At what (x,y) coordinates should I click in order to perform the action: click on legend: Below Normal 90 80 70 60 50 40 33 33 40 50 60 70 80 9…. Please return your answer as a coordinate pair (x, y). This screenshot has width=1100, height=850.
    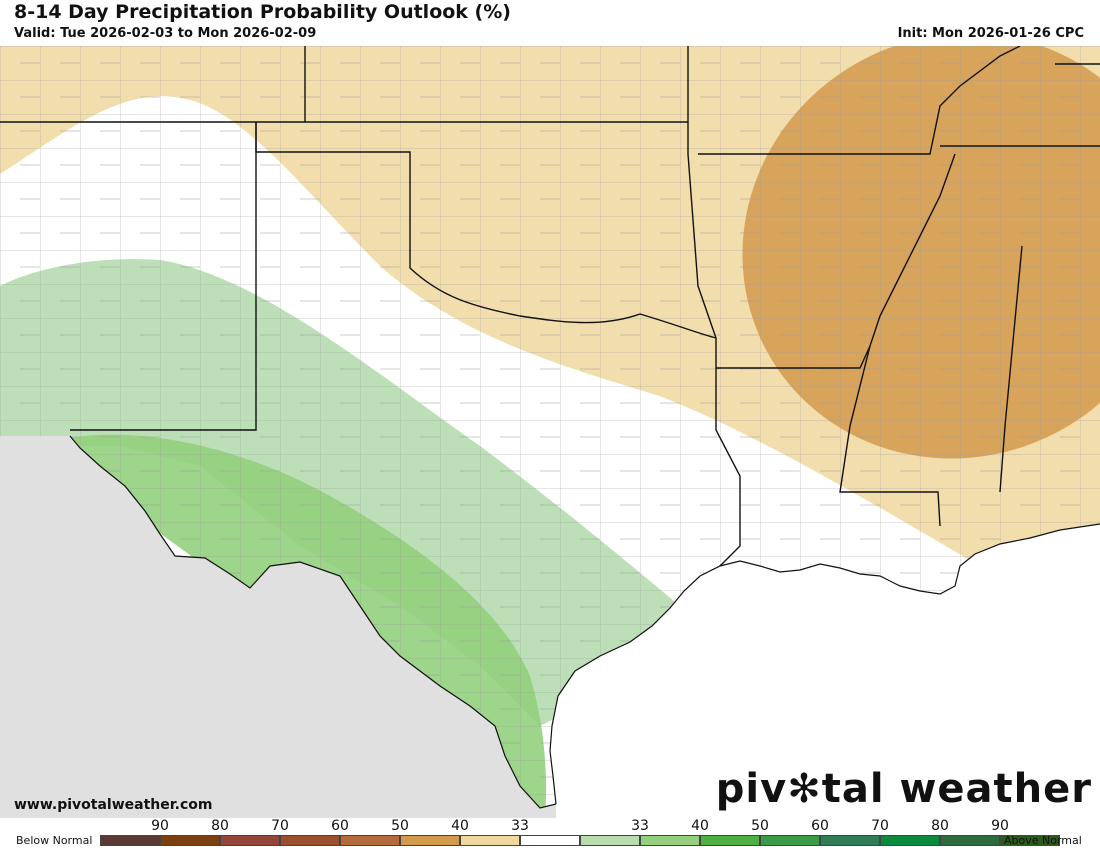
    Looking at the image, I should click on (550, 834).